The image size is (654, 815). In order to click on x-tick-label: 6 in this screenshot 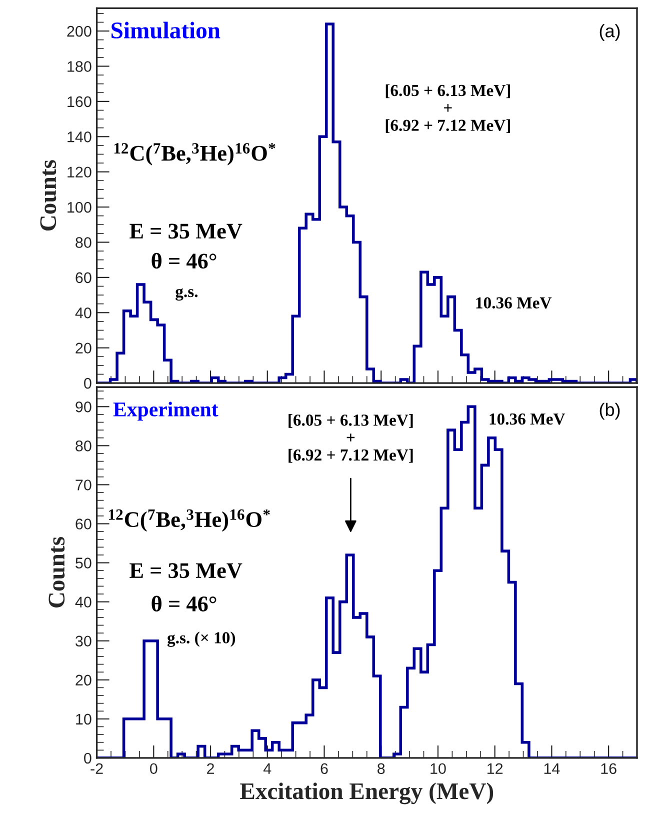, I will do `click(324, 768)`.